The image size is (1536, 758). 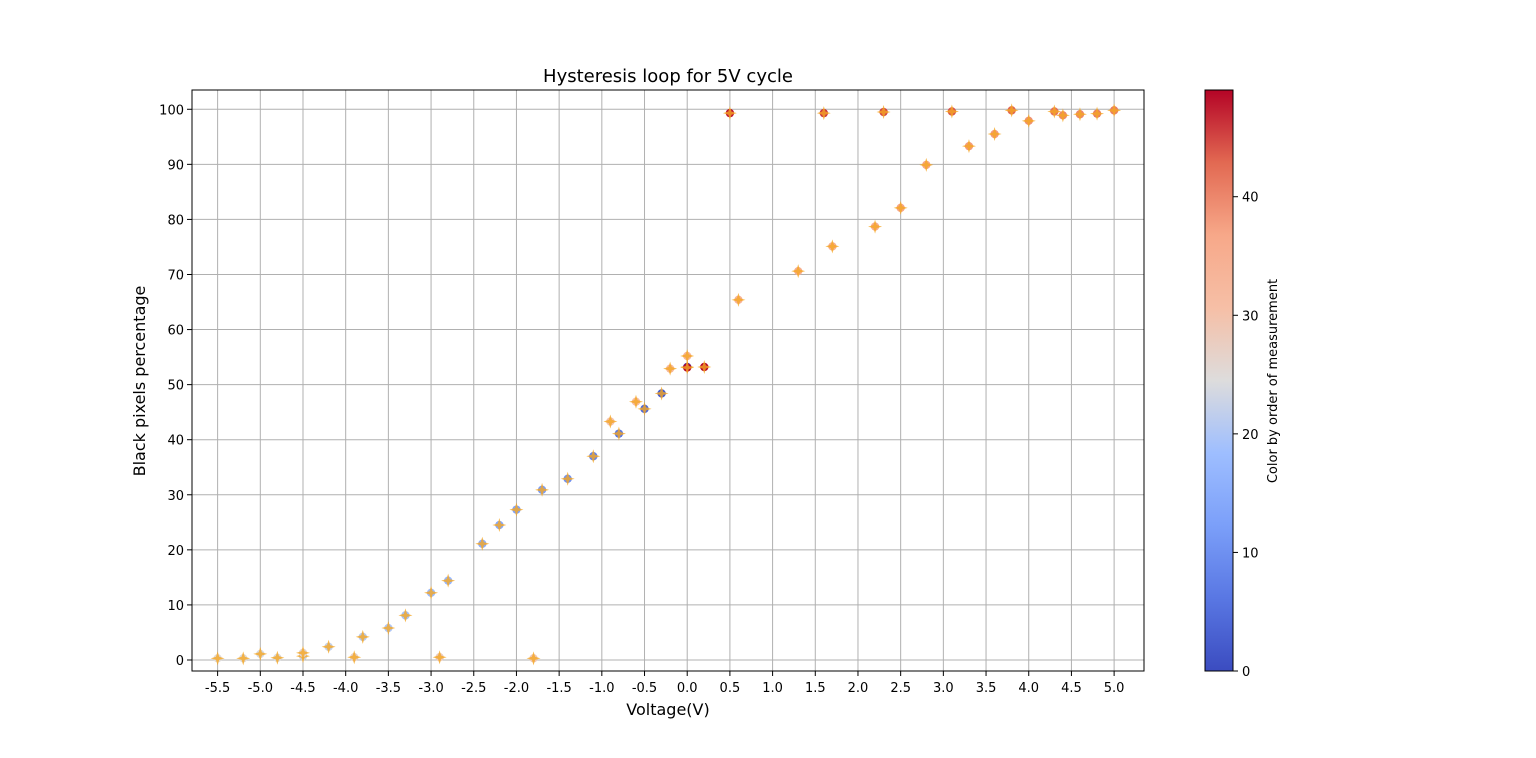 What do you see at coordinates (302, 688) in the screenshot?
I see `x-tick-label: -4.5` at bounding box center [302, 688].